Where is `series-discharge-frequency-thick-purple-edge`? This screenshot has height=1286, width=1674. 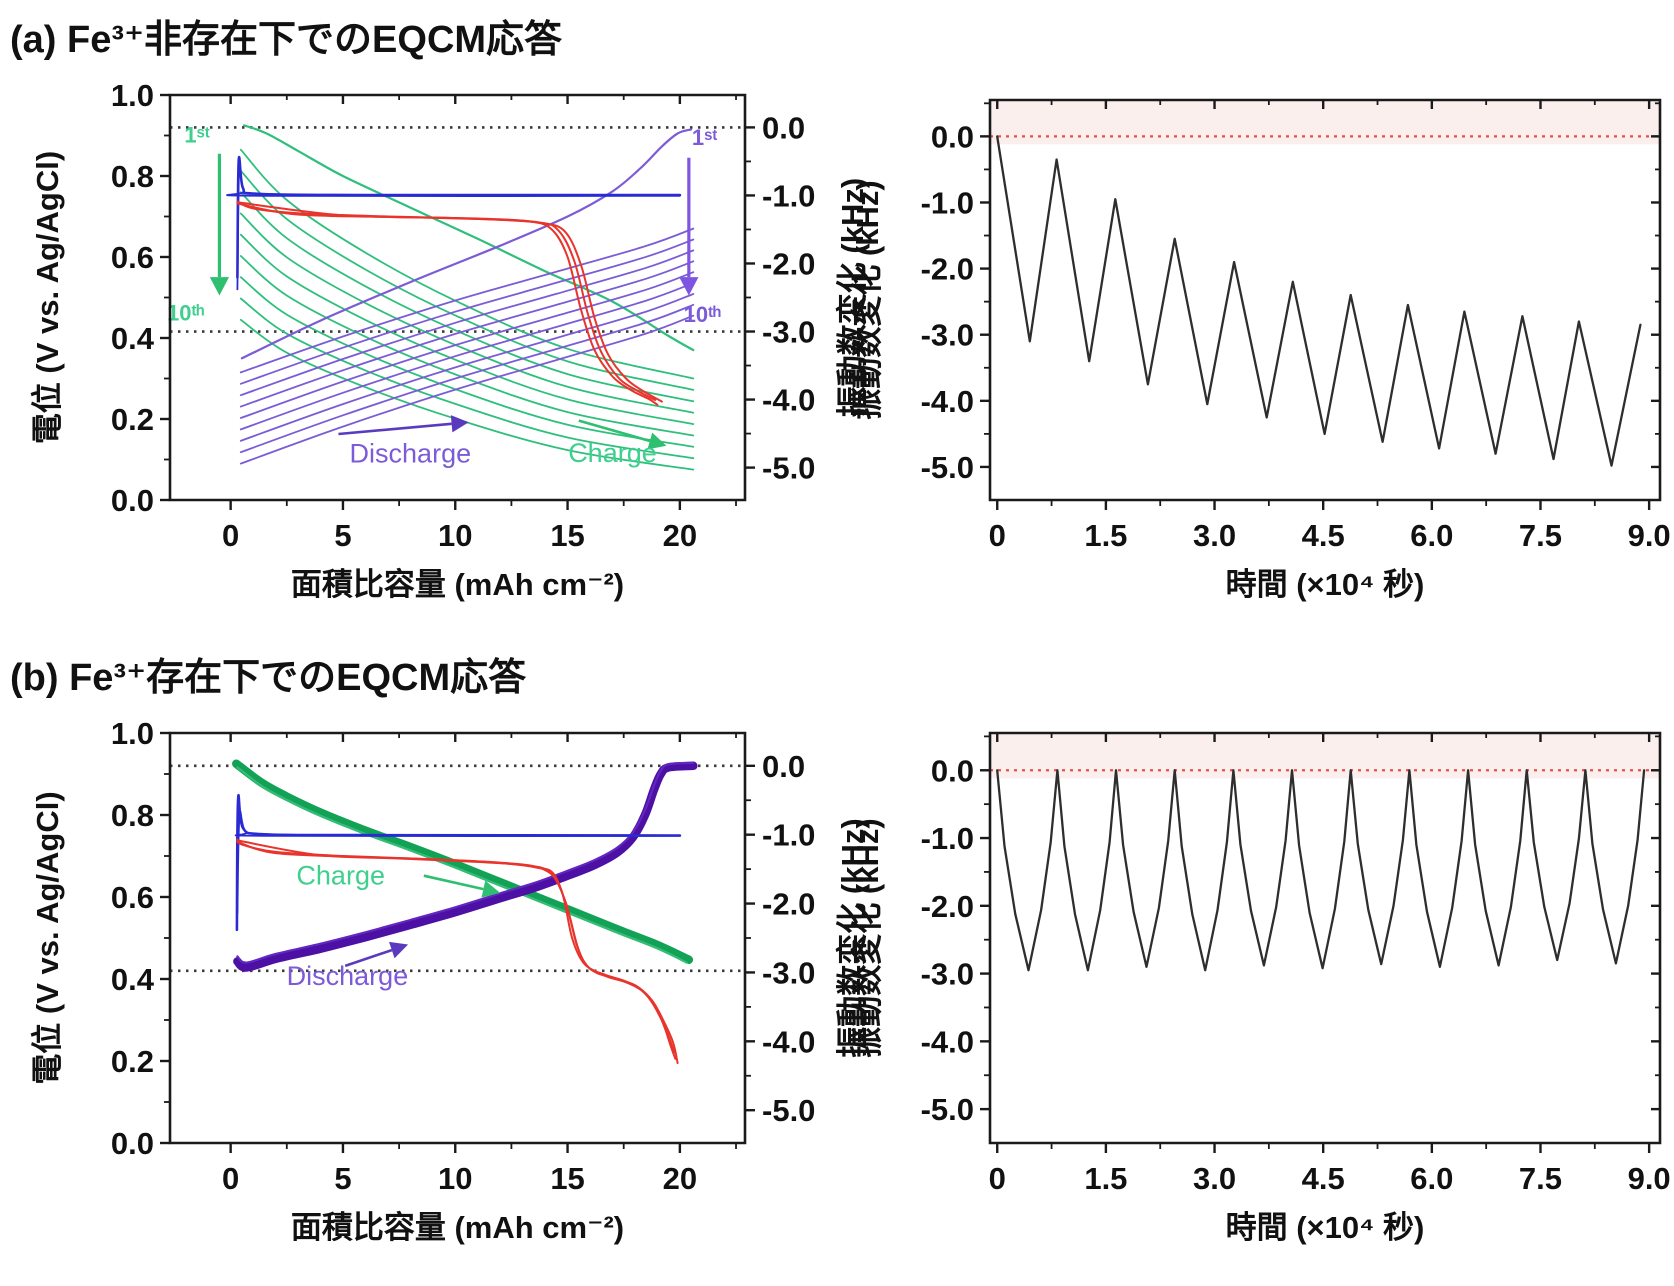
series-discharge-frequency-thick-purple-edge is located at coordinates (465, 862).